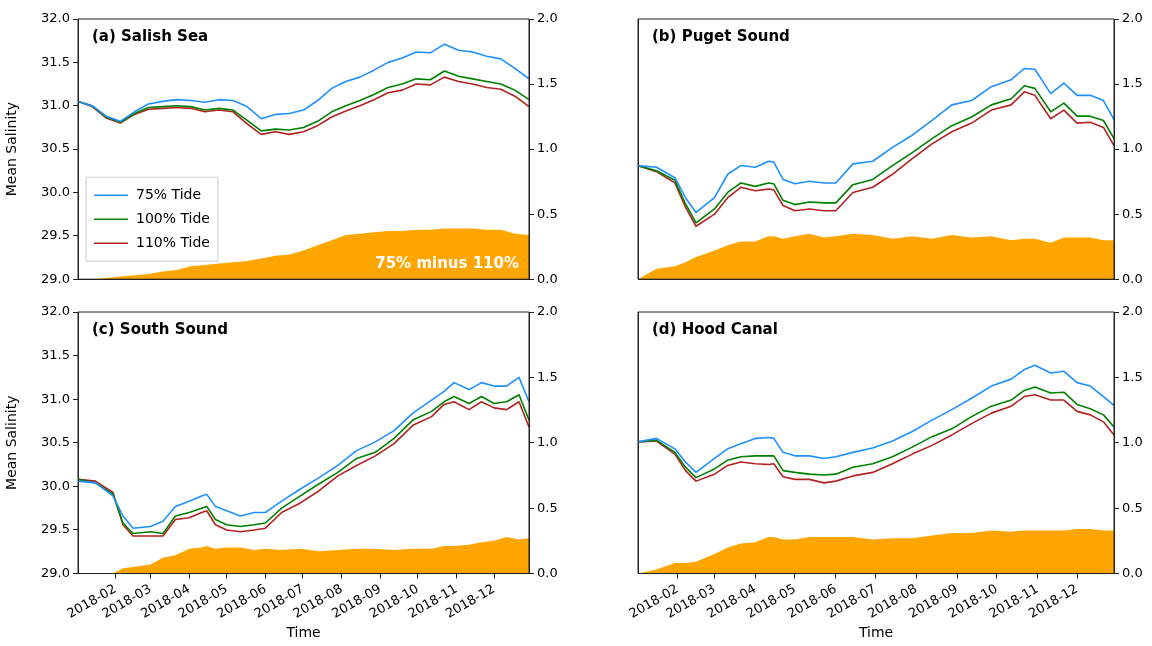 The width and height of the screenshot is (1152, 646). What do you see at coordinates (173, 217) in the screenshot?
I see `legend-label: 100% Tide` at bounding box center [173, 217].